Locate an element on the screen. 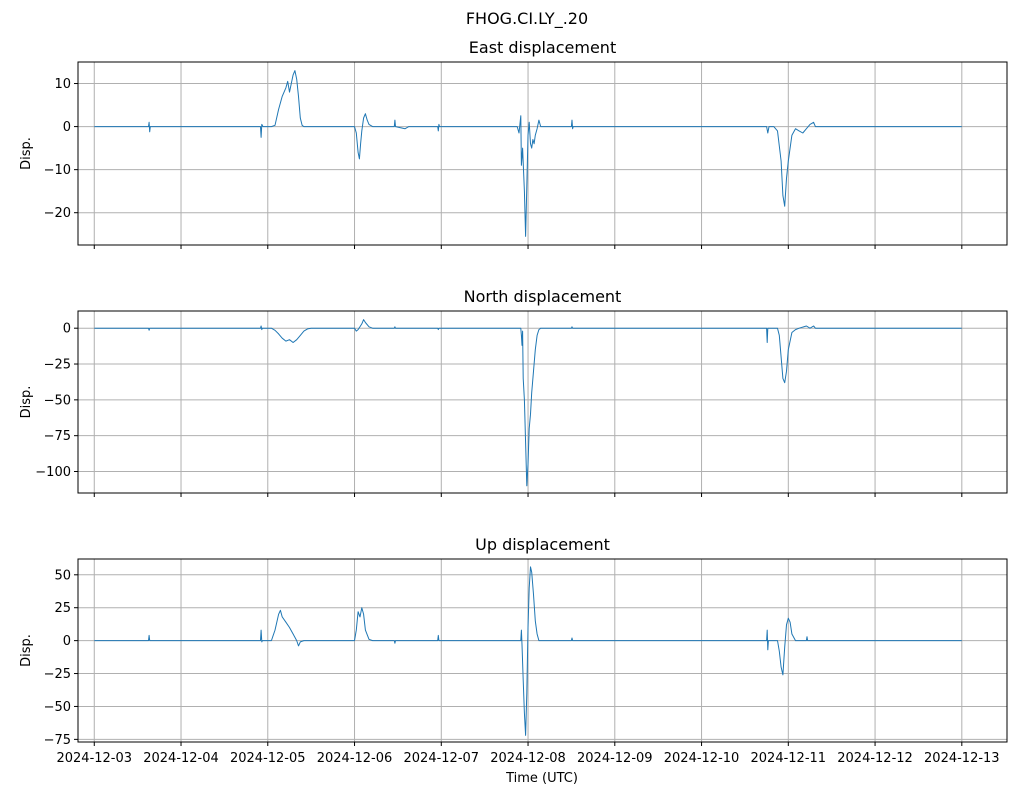 The height and width of the screenshot is (795, 1017). x-tick-label: 2024-12-04 is located at coordinates (181, 758).